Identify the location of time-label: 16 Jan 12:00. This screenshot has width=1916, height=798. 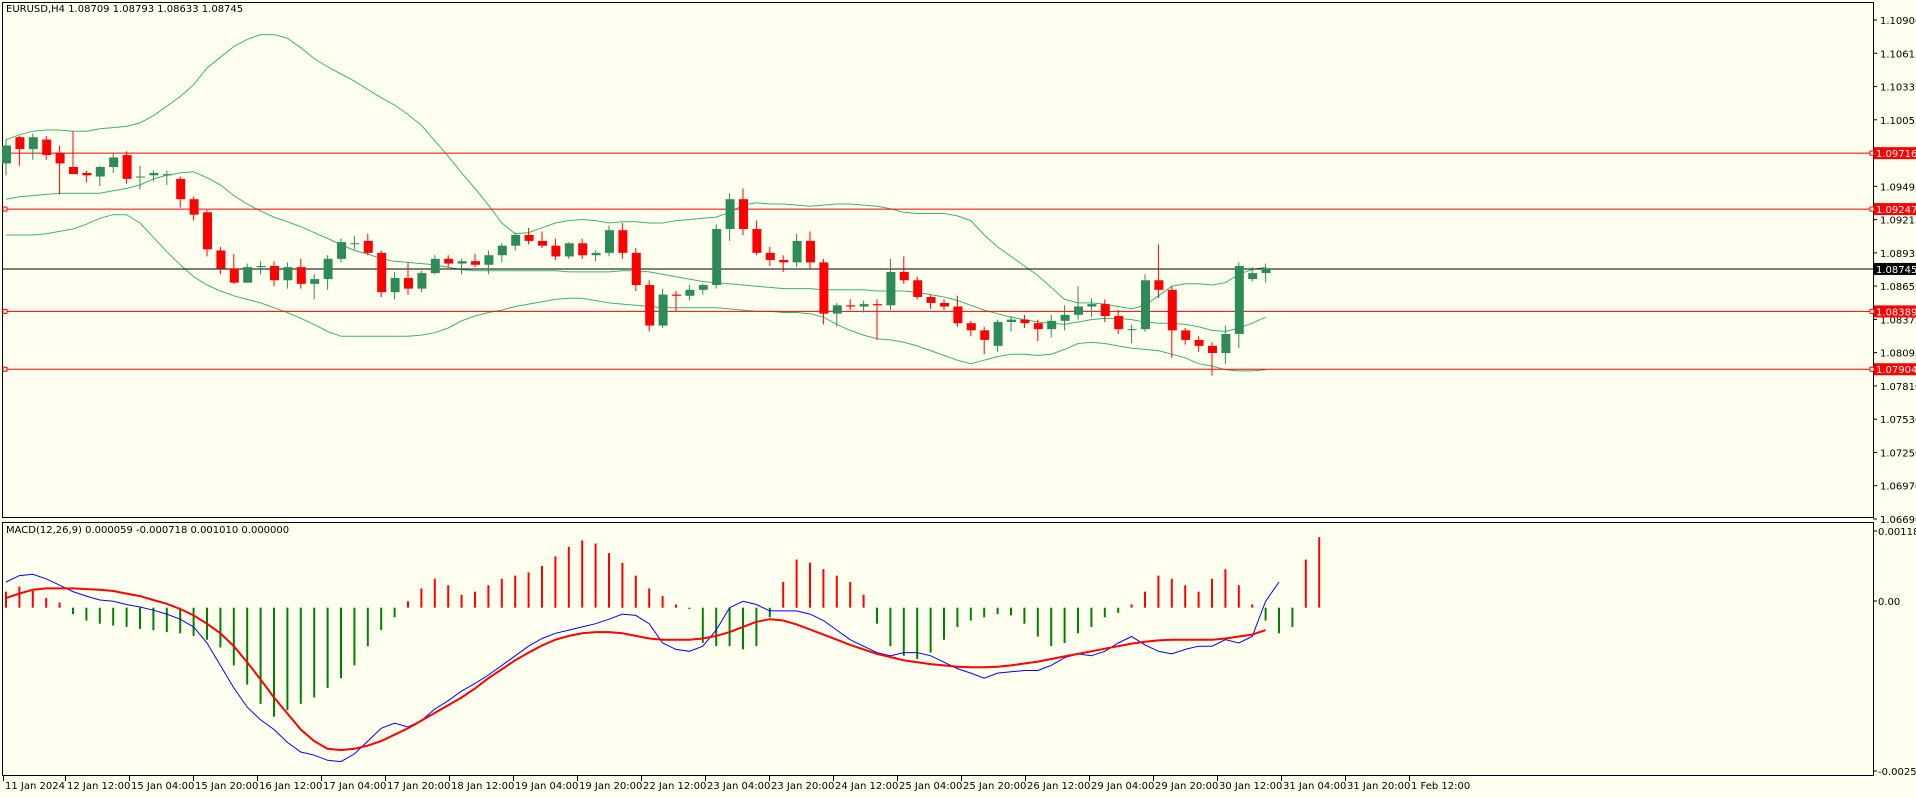
(291, 786).